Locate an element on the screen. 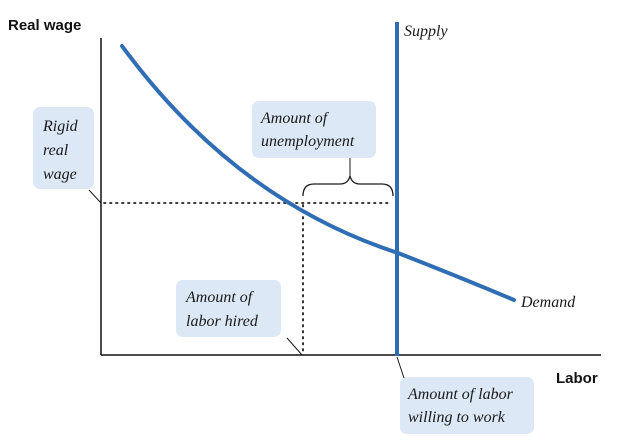 The height and width of the screenshot is (444, 617). labor-willing-line-1: Amount of labor is located at coordinates (460, 394).